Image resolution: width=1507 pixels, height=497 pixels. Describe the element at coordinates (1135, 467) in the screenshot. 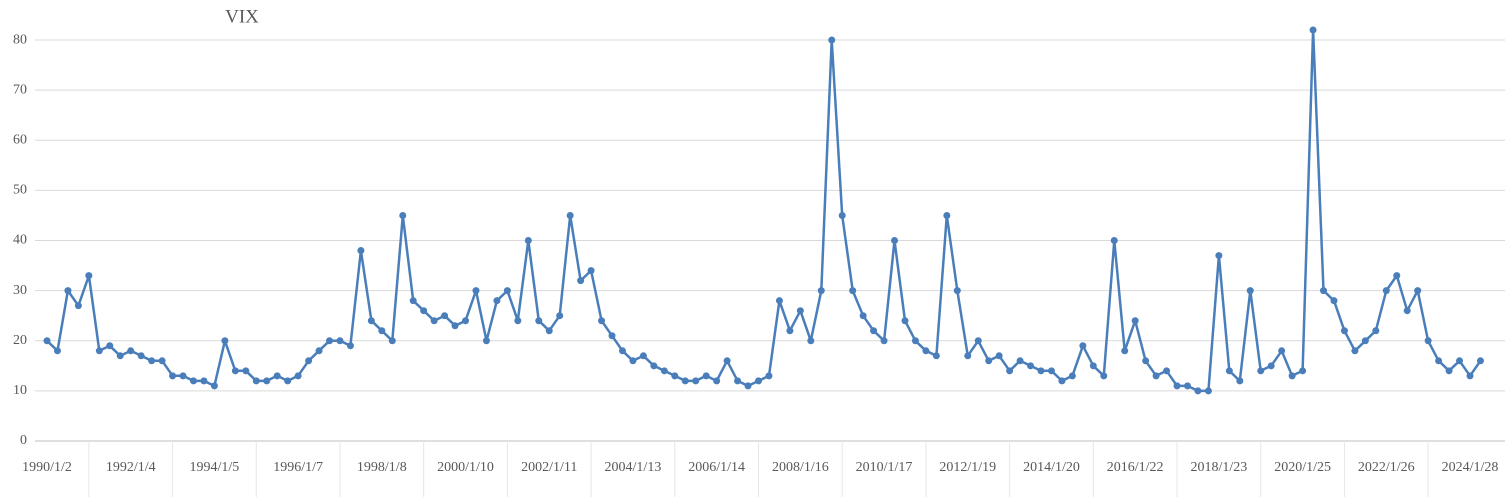

I see `x-tick-label: 2016/1/22` at that location.